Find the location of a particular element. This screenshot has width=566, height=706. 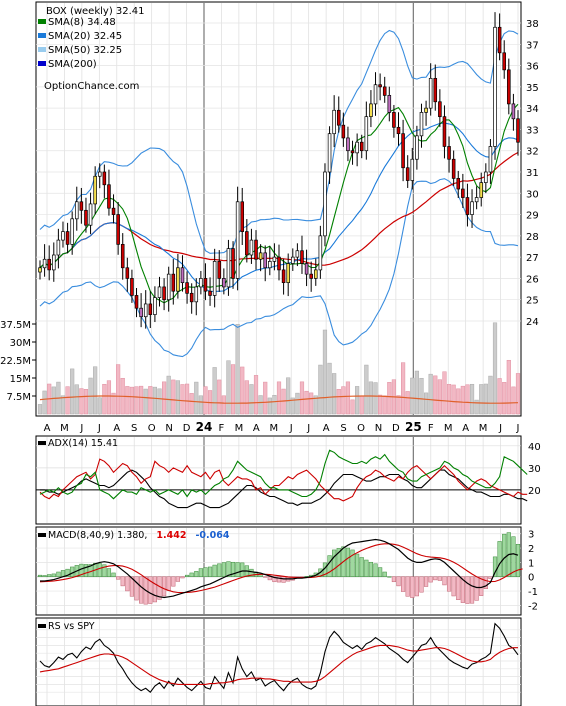

x-tick-label: N is located at coordinates (378, 428).